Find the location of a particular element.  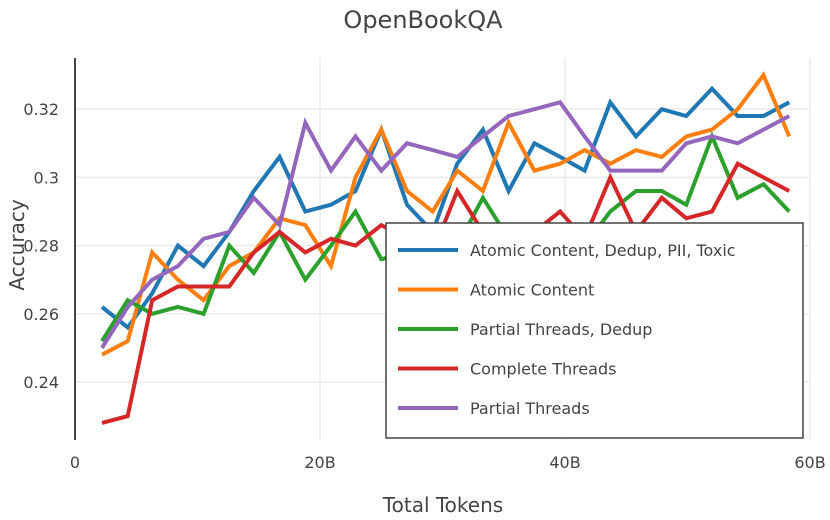

x-tick-label: 40B is located at coordinates (564, 462).